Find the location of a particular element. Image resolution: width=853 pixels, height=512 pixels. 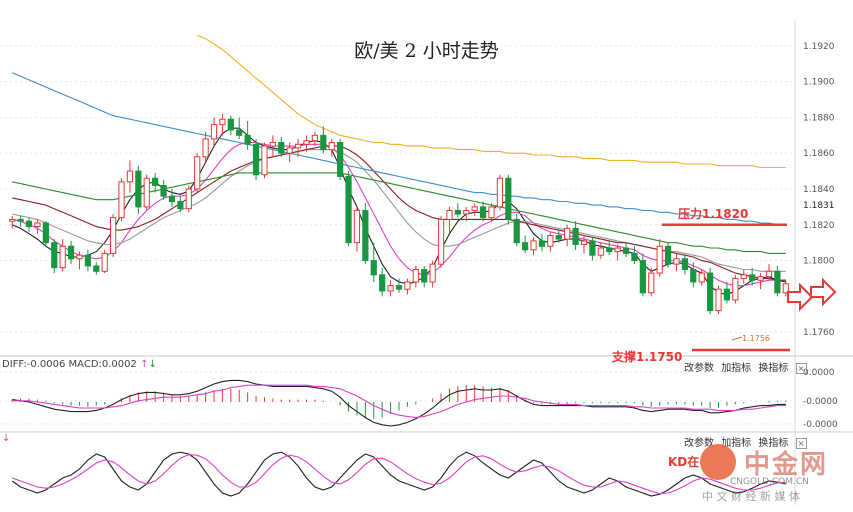

macd-add-indicator-button: 加指标 is located at coordinates (736, 368).